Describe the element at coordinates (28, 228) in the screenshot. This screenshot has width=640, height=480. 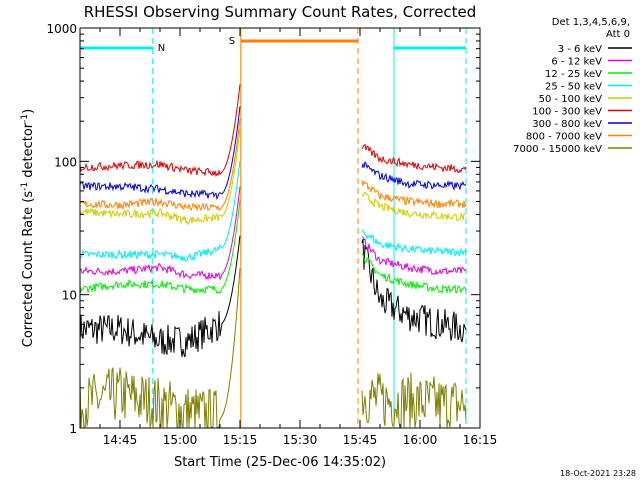
I see `y-axis-label: Corrected Count Rate (s-1 detector-1)` at that location.